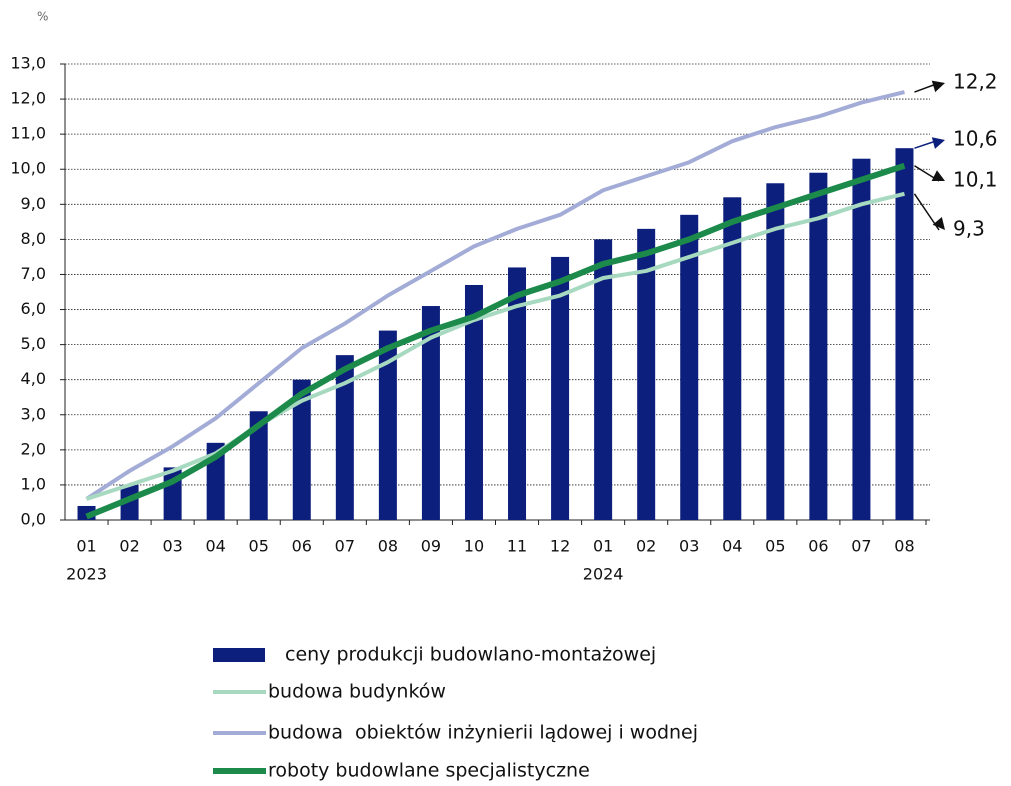  What do you see at coordinates (28, 63) in the screenshot?
I see `y-tick-label: 13,0` at bounding box center [28, 63].